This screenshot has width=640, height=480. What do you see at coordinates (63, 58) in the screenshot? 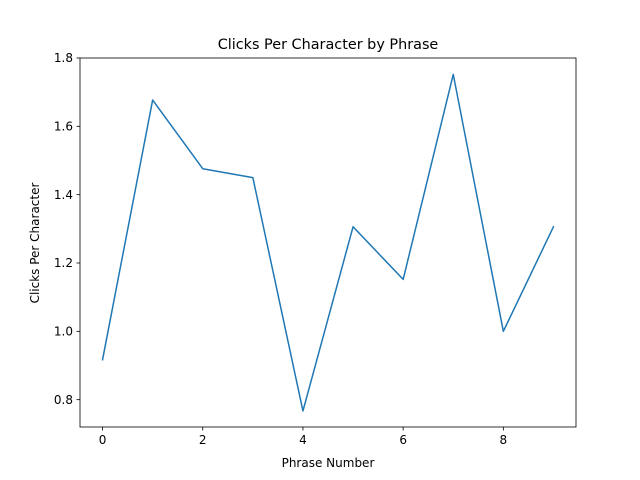
I see `y-tick-label: 1.8` at bounding box center [63, 58].